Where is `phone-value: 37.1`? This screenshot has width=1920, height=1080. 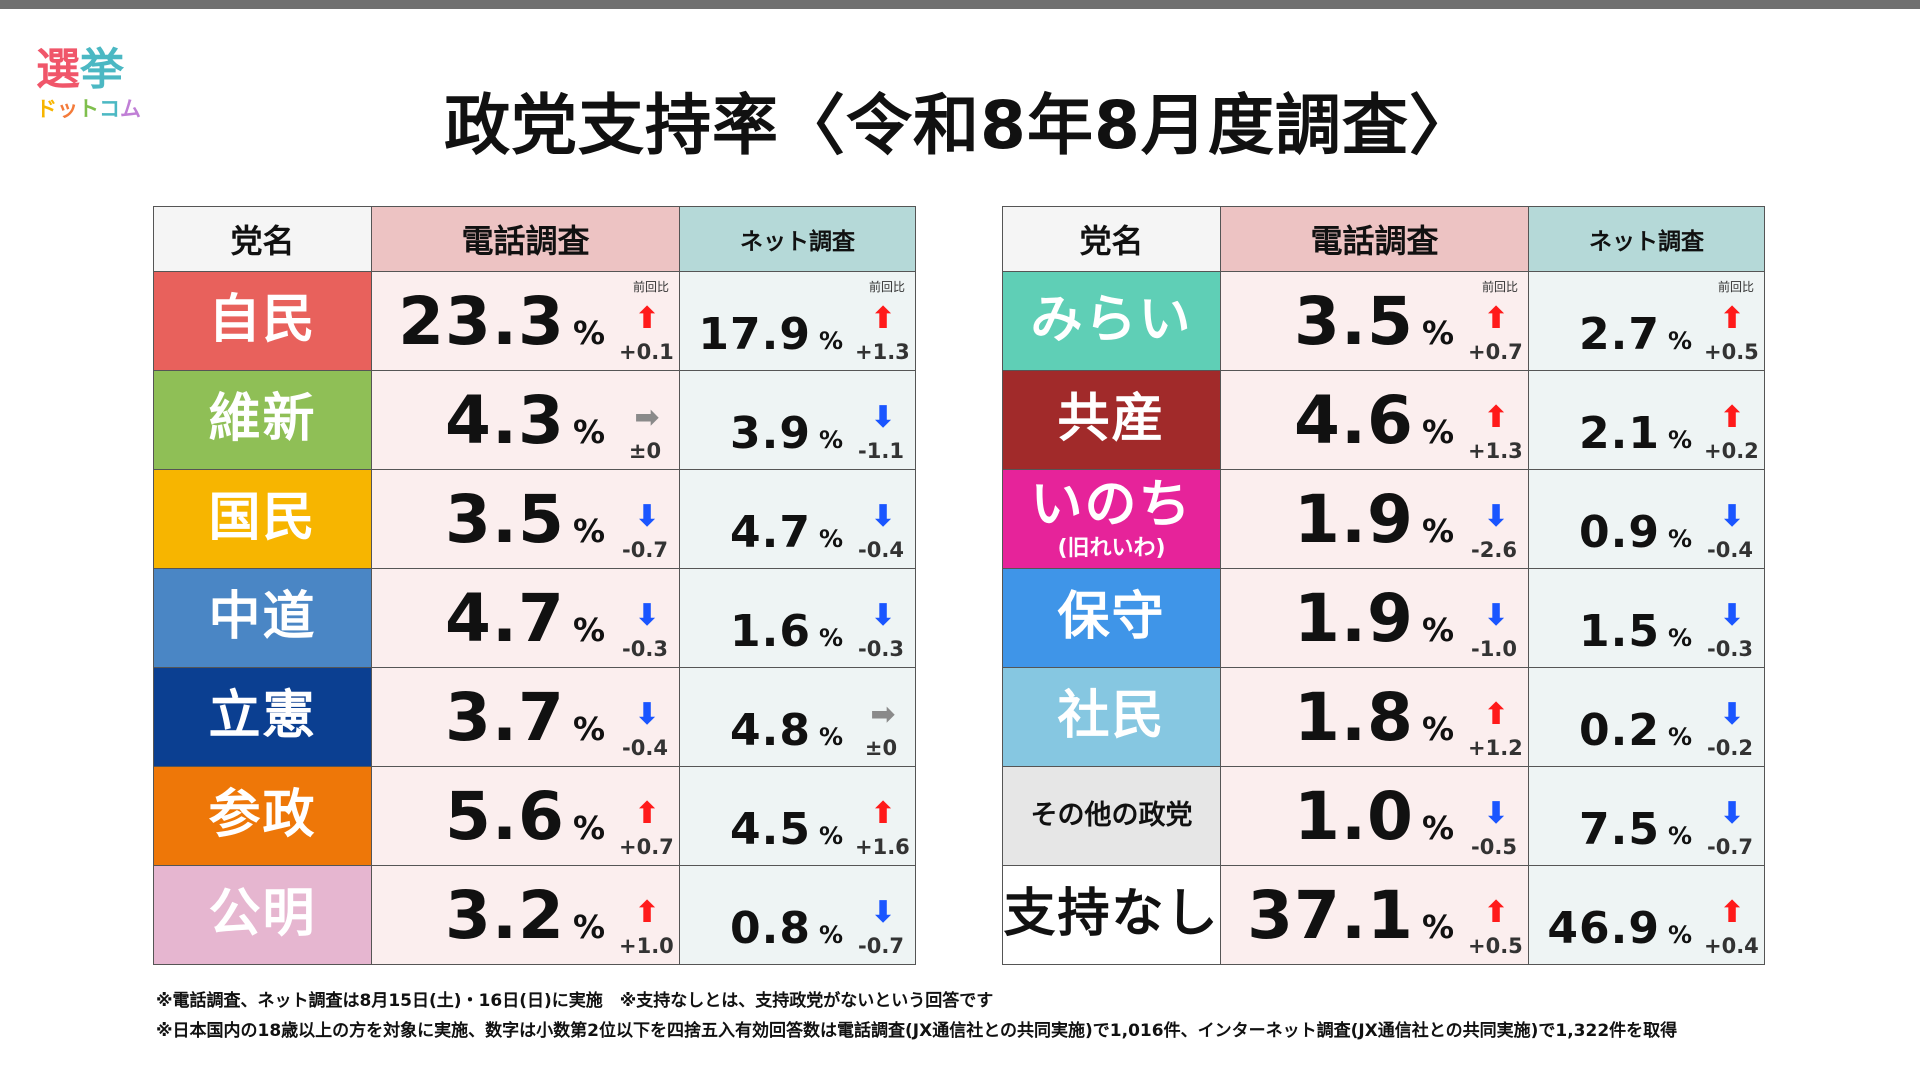 phone-value: 37.1 is located at coordinates (1330, 915).